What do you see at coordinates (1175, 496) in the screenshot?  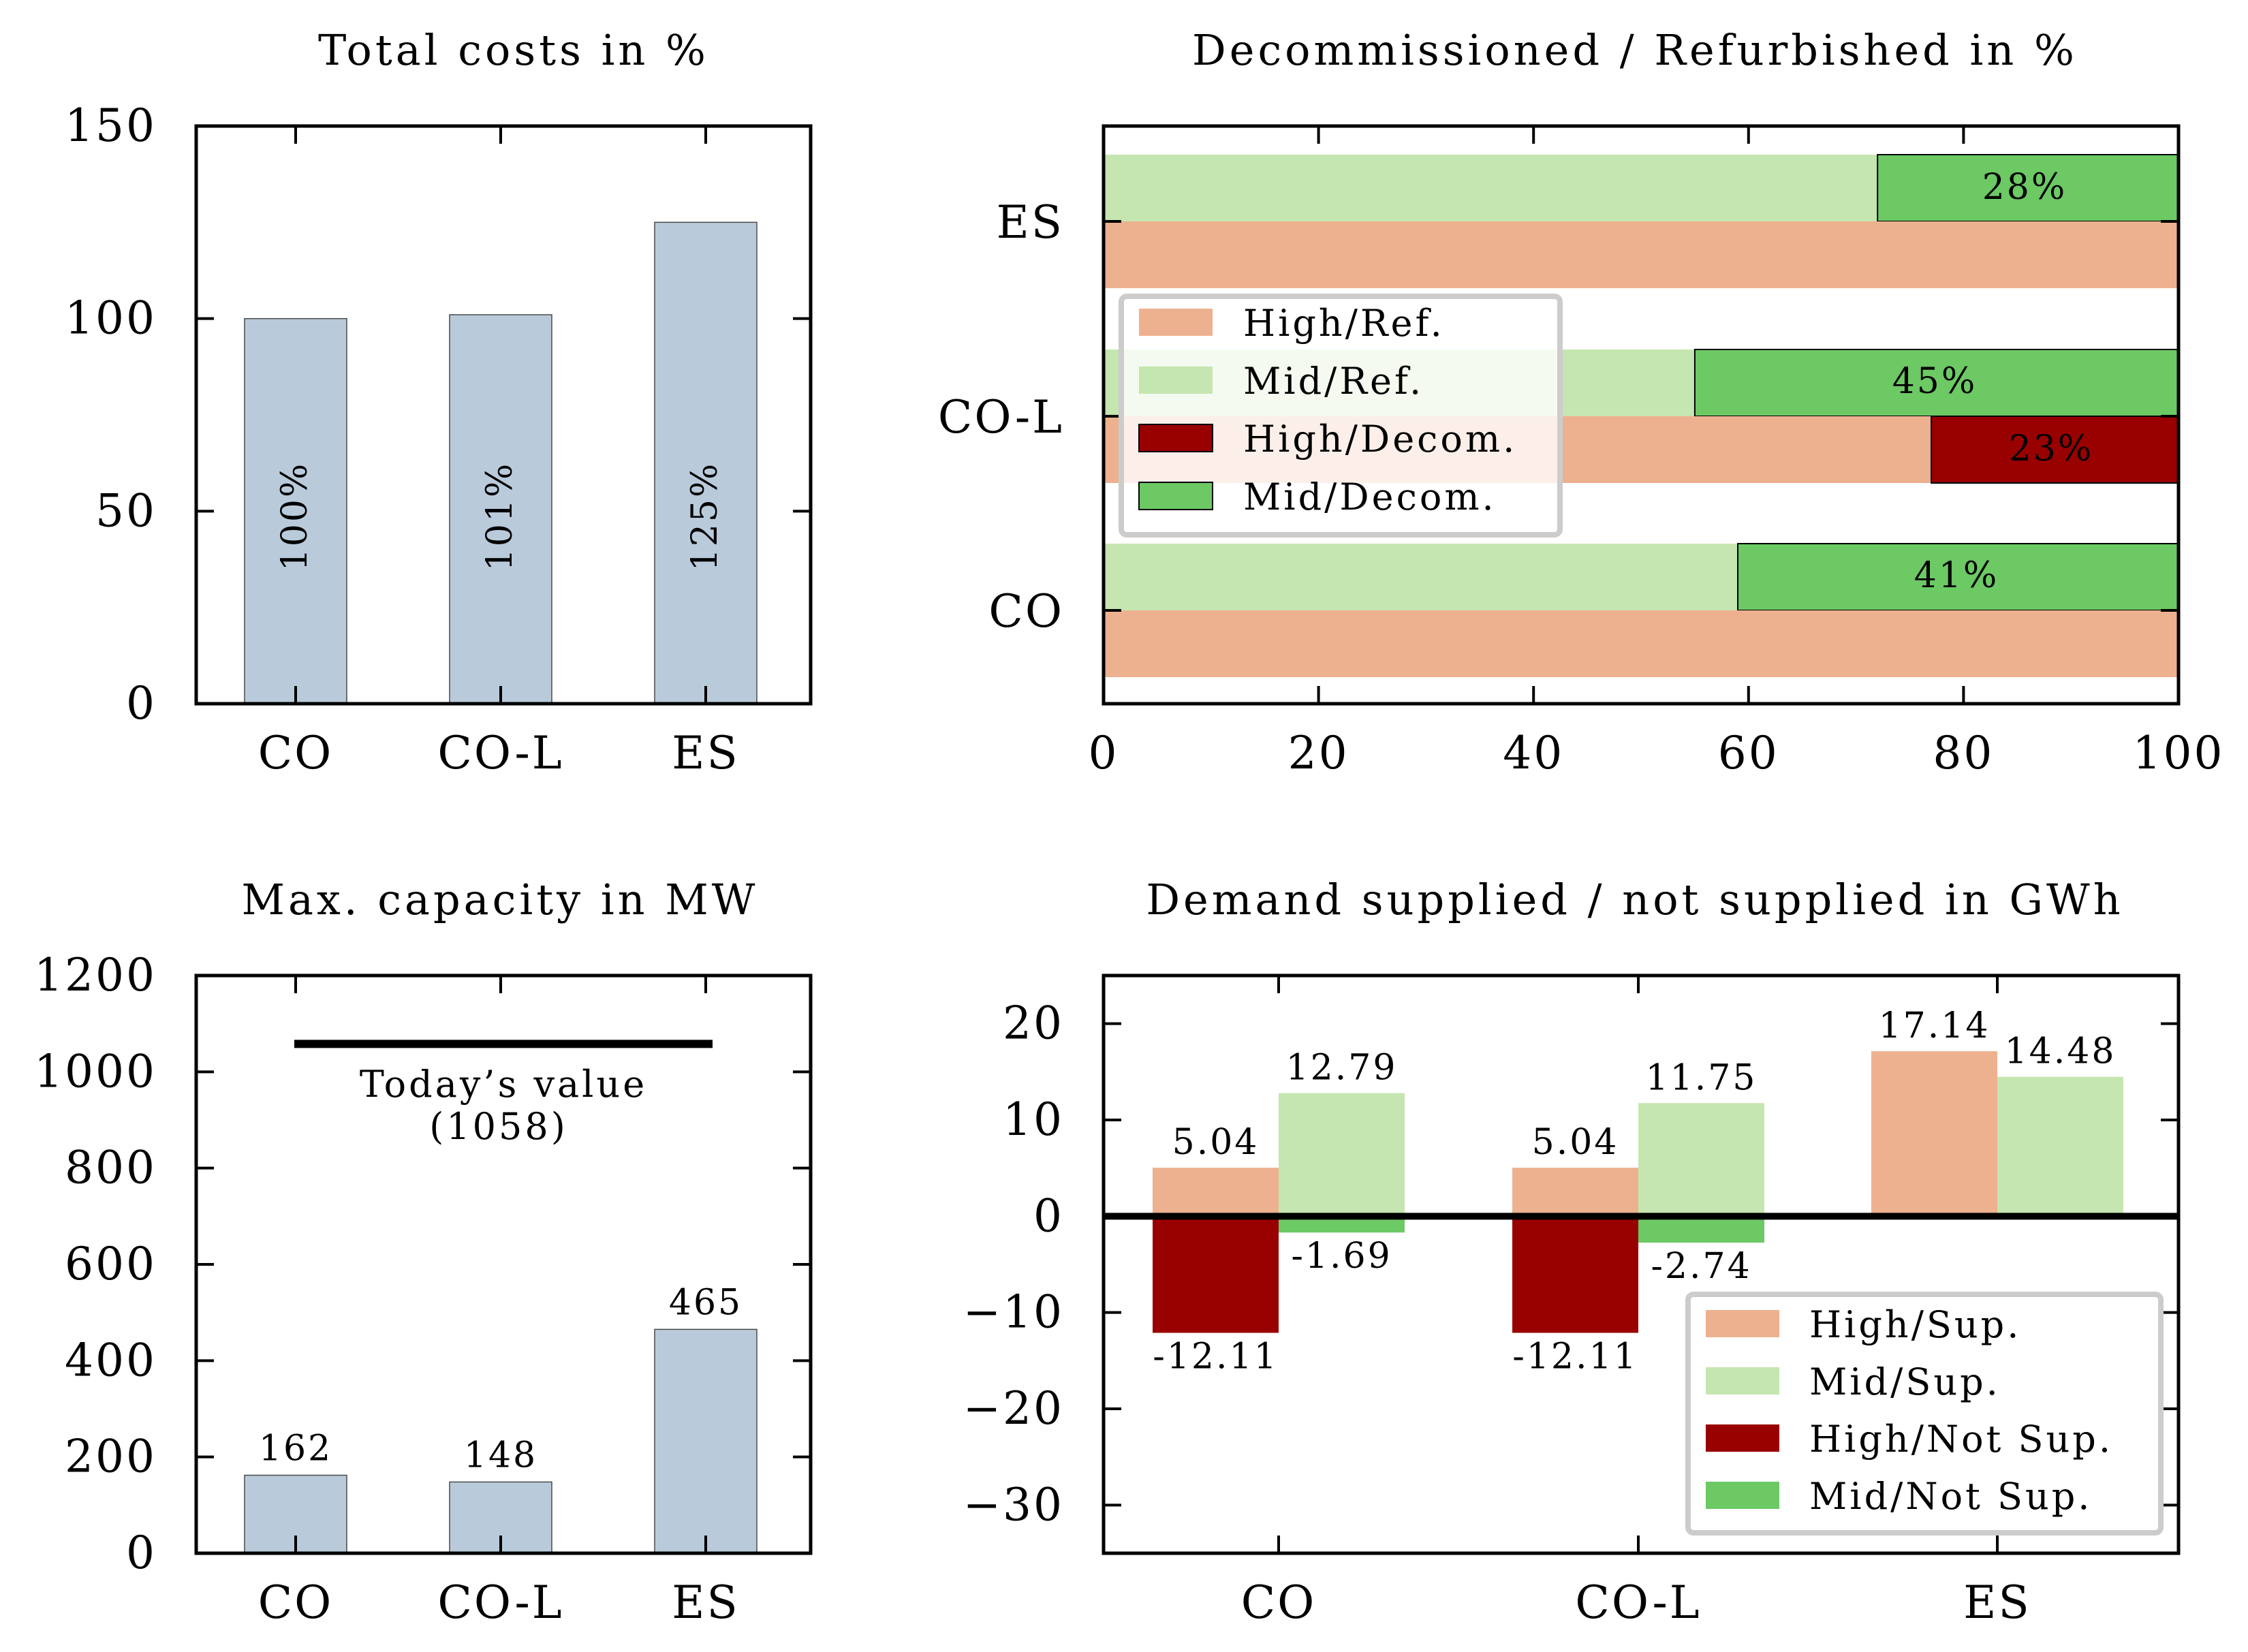 I see `legend-swatch-mid-decom-` at bounding box center [1175, 496].